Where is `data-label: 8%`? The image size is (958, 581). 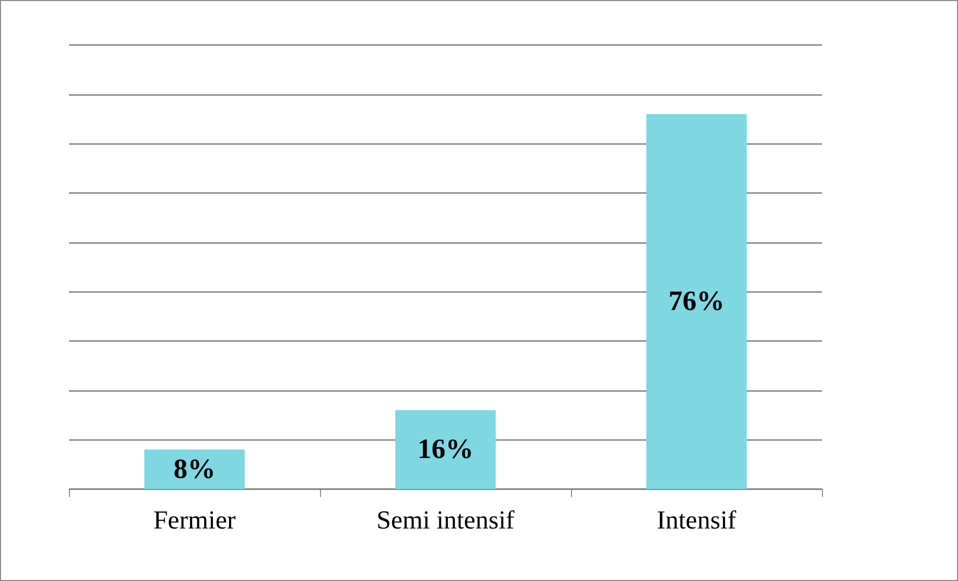
data-label: 8% is located at coordinates (195, 469).